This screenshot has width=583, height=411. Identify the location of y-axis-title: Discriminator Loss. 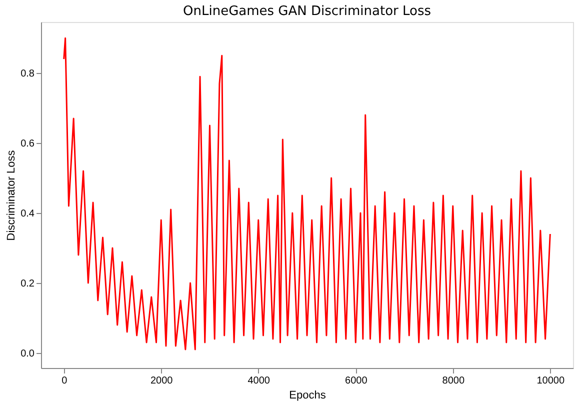
(12, 195).